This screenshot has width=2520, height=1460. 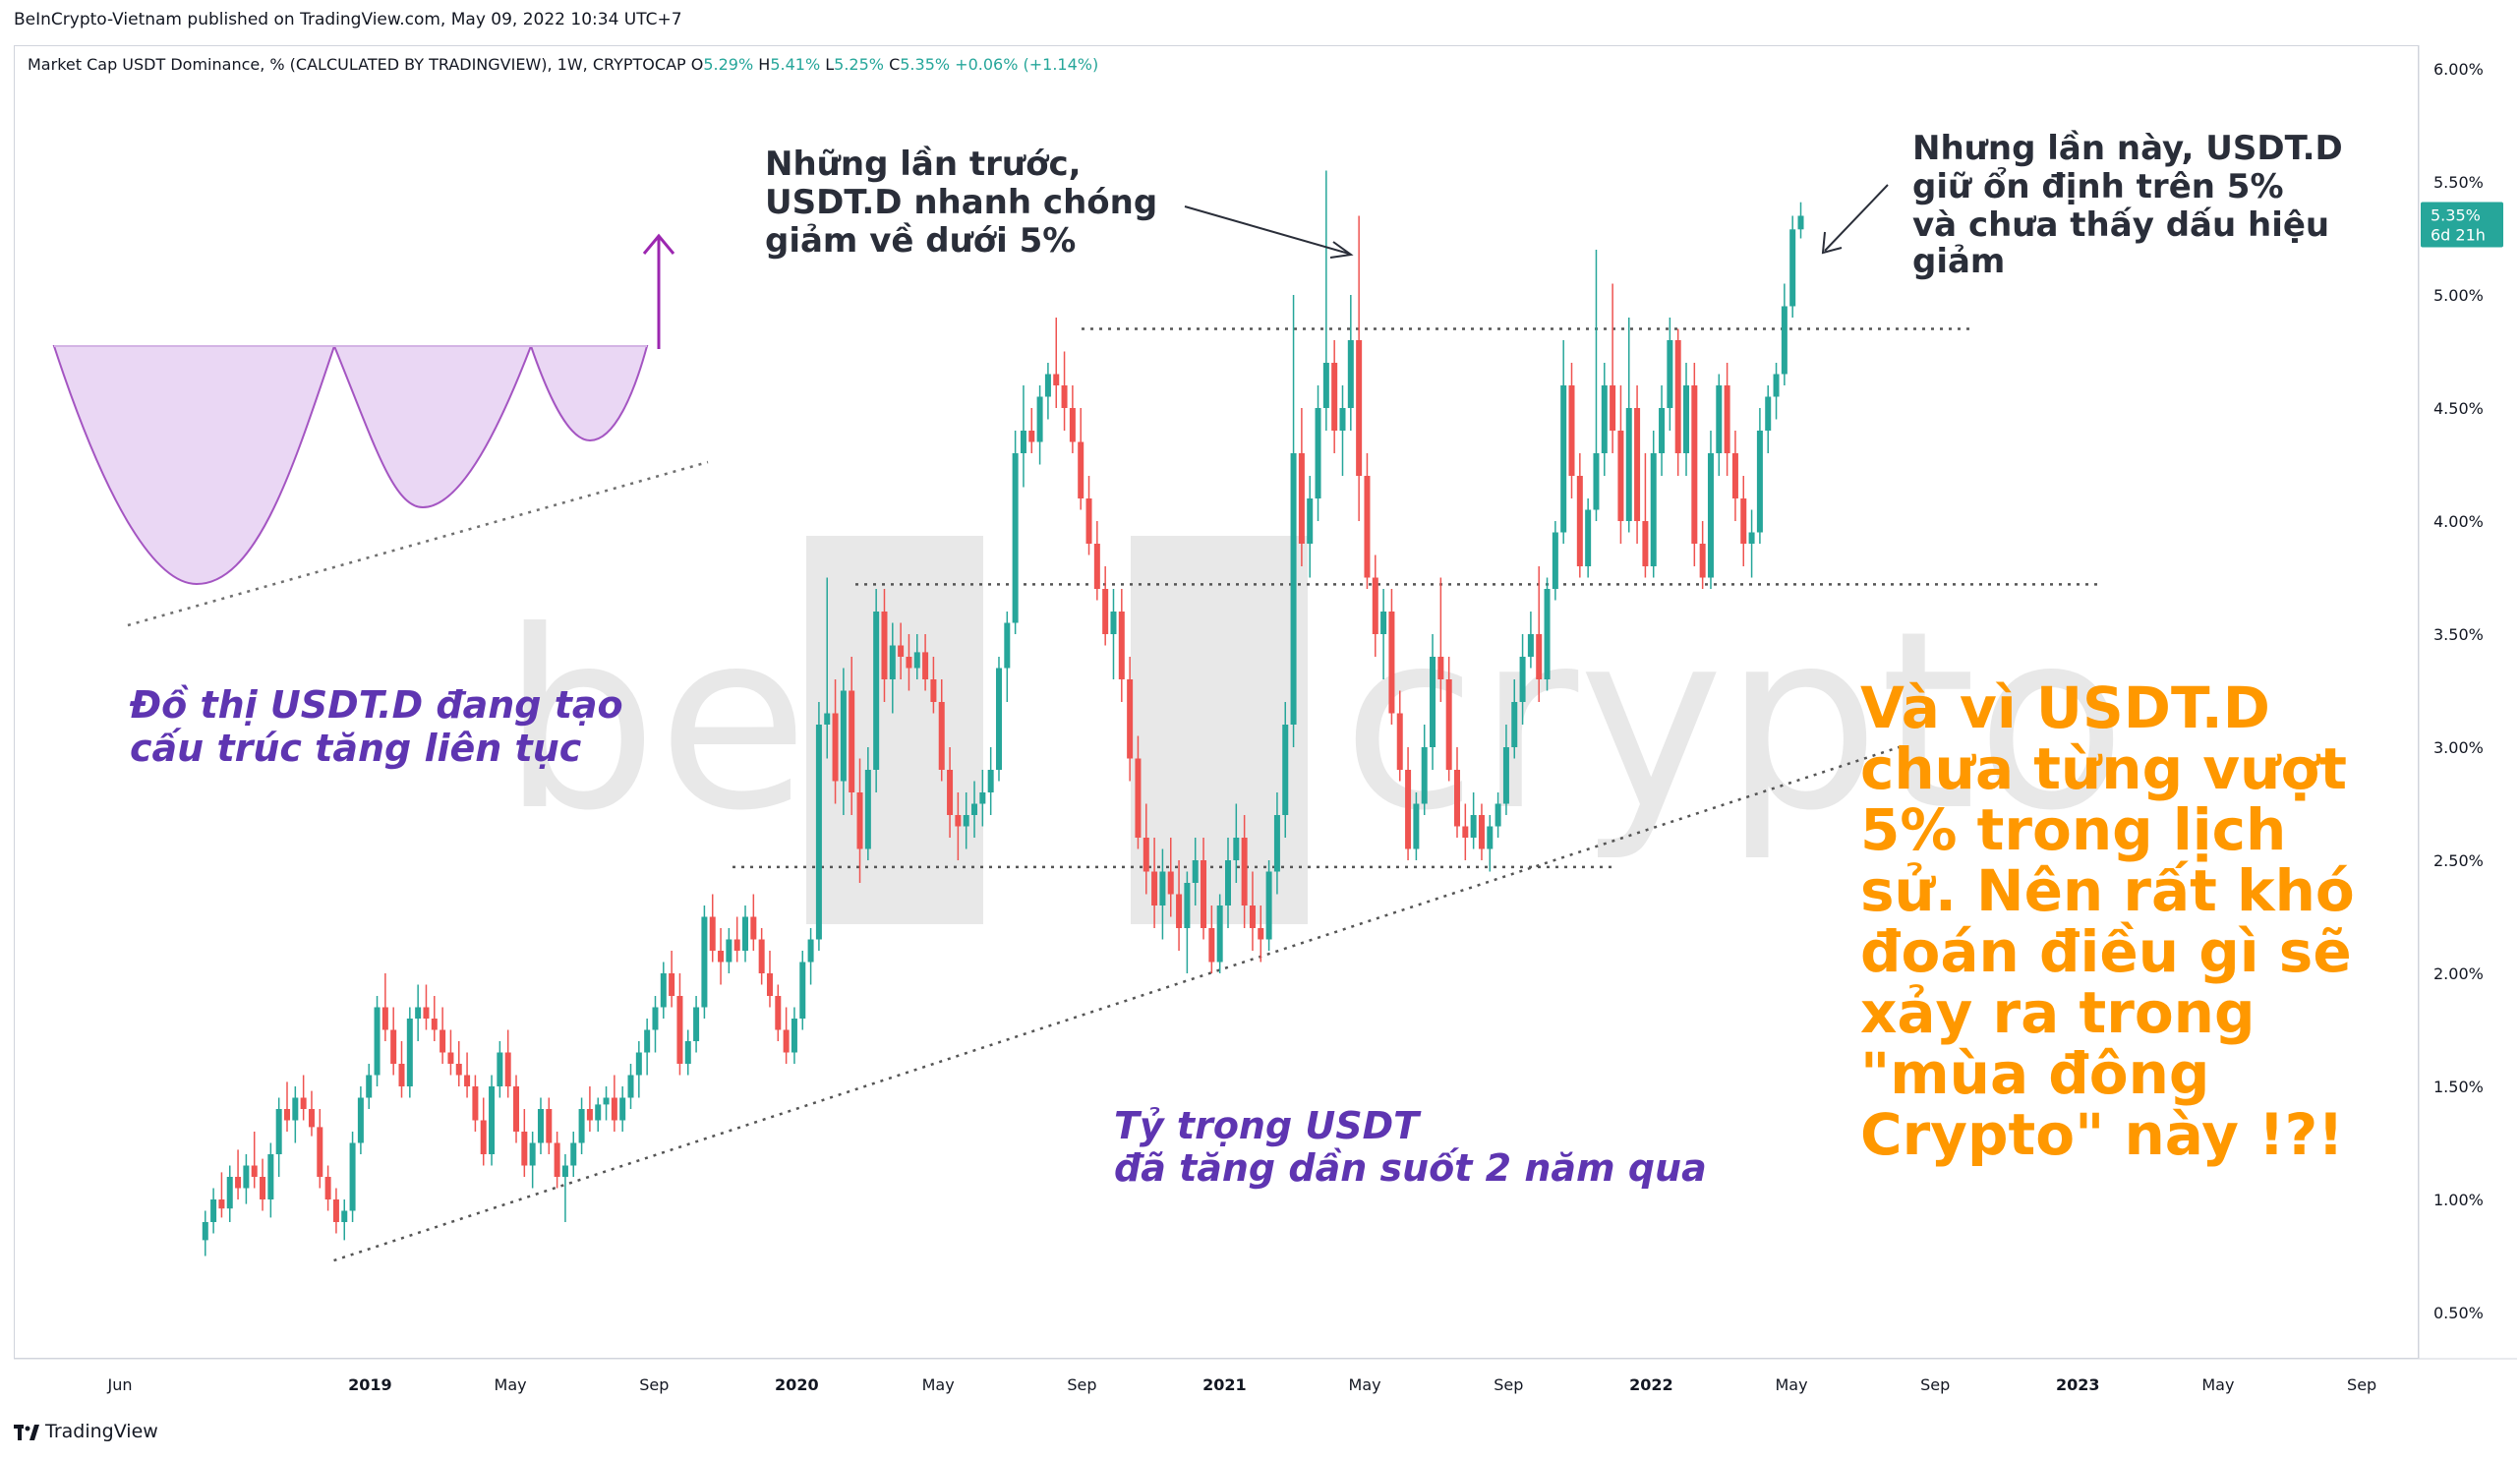 What do you see at coordinates (2458, 1087) in the screenshot?
I see `y-tick-label: 1.50%` at bounding box center [2458, 1087].